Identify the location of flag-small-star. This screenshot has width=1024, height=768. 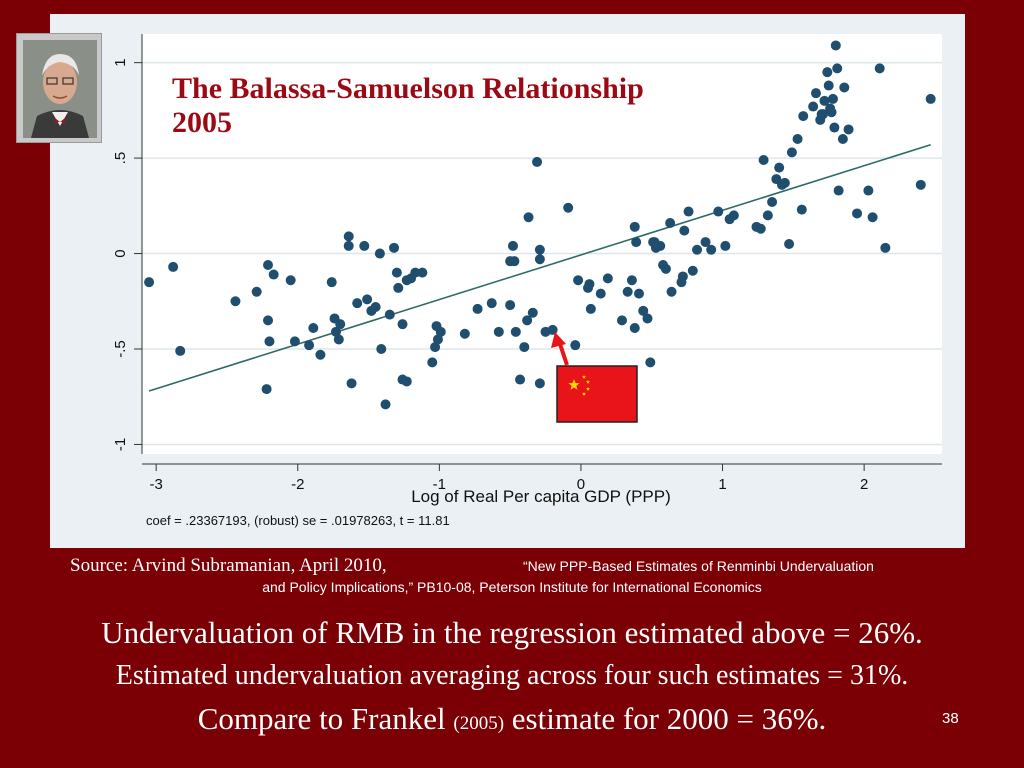
(584, 376).